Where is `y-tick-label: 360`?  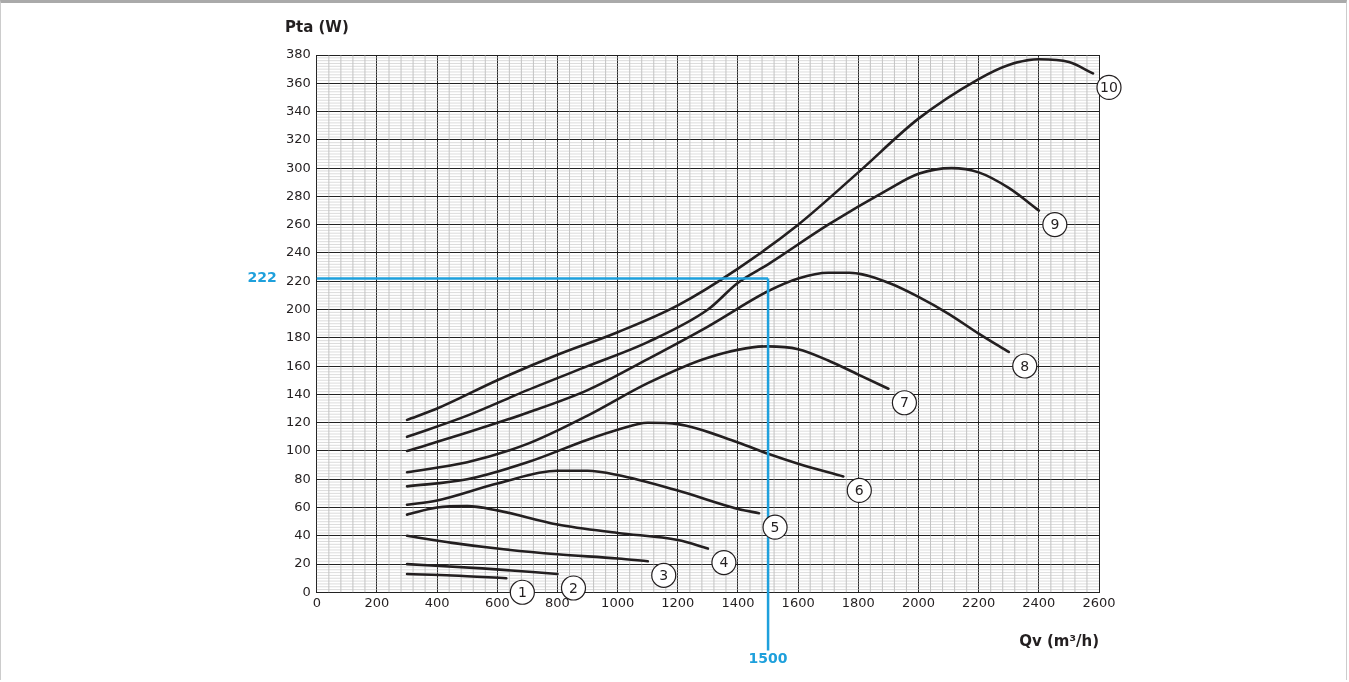
y-tick-label: 360 is located at coordinates (298, 82).